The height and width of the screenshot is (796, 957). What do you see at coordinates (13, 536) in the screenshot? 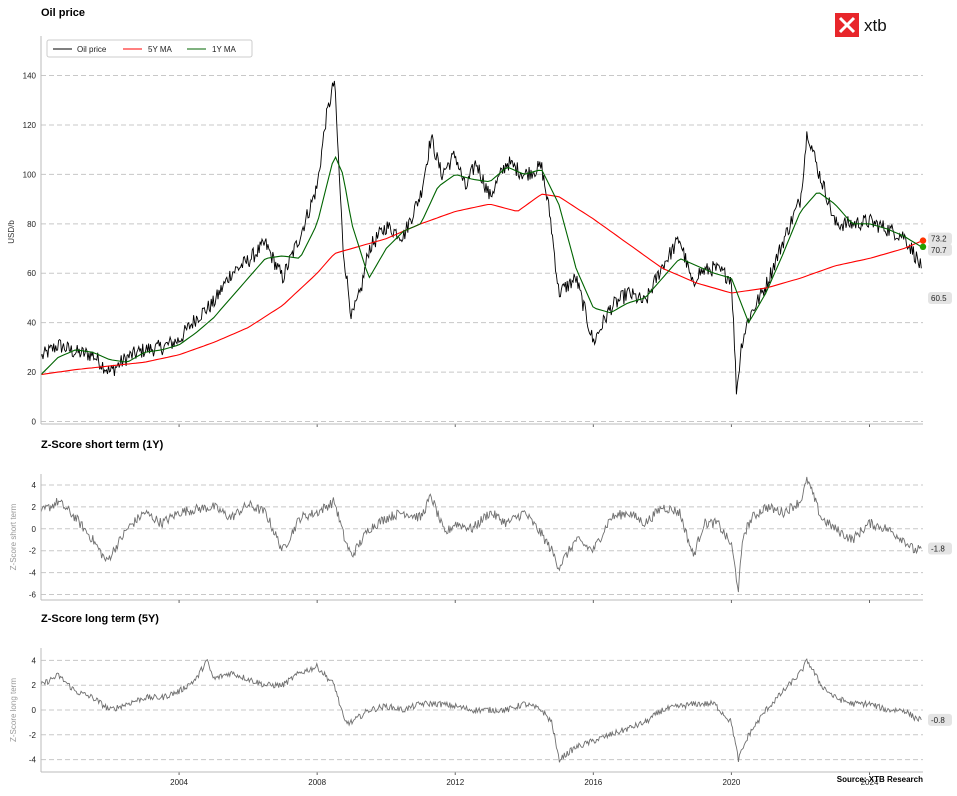
I see `panel-2-ylabel: Z-Score short term` at bounding box center [13, 536].